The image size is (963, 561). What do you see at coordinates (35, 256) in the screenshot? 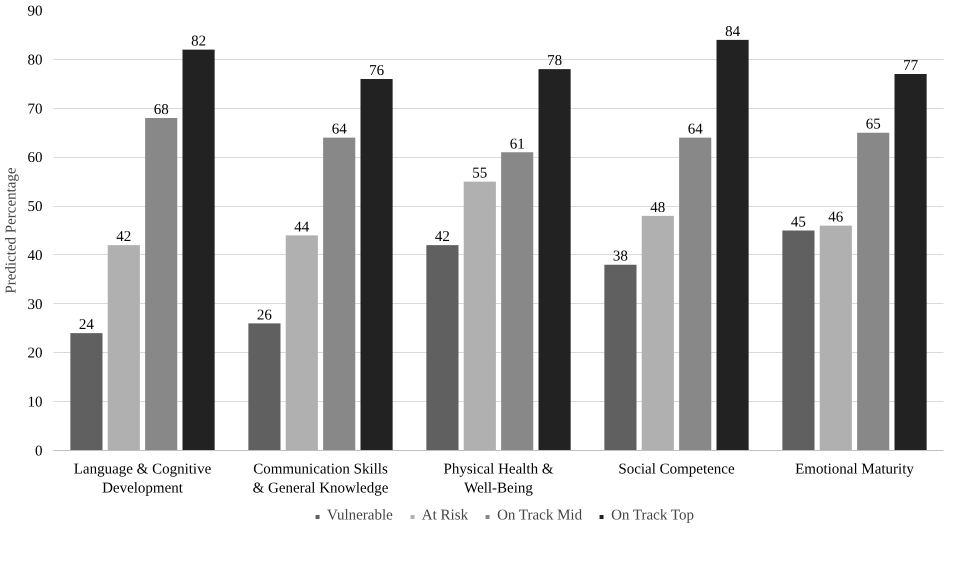
I see `y-tick-label: 40` at bounding box center [35, 256].